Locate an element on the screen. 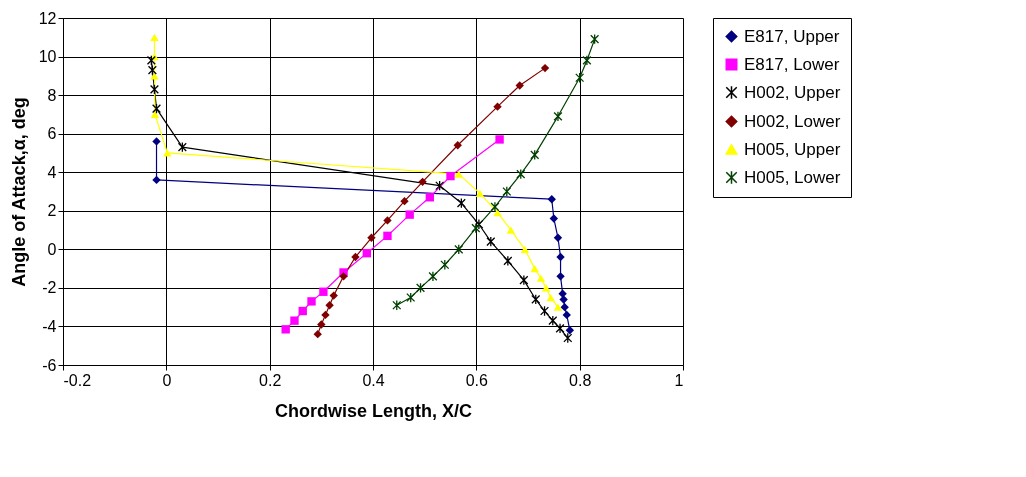 This screenshot has width=1026, height=477. y-tick-label: 12 is located at coordinates (47, 18).